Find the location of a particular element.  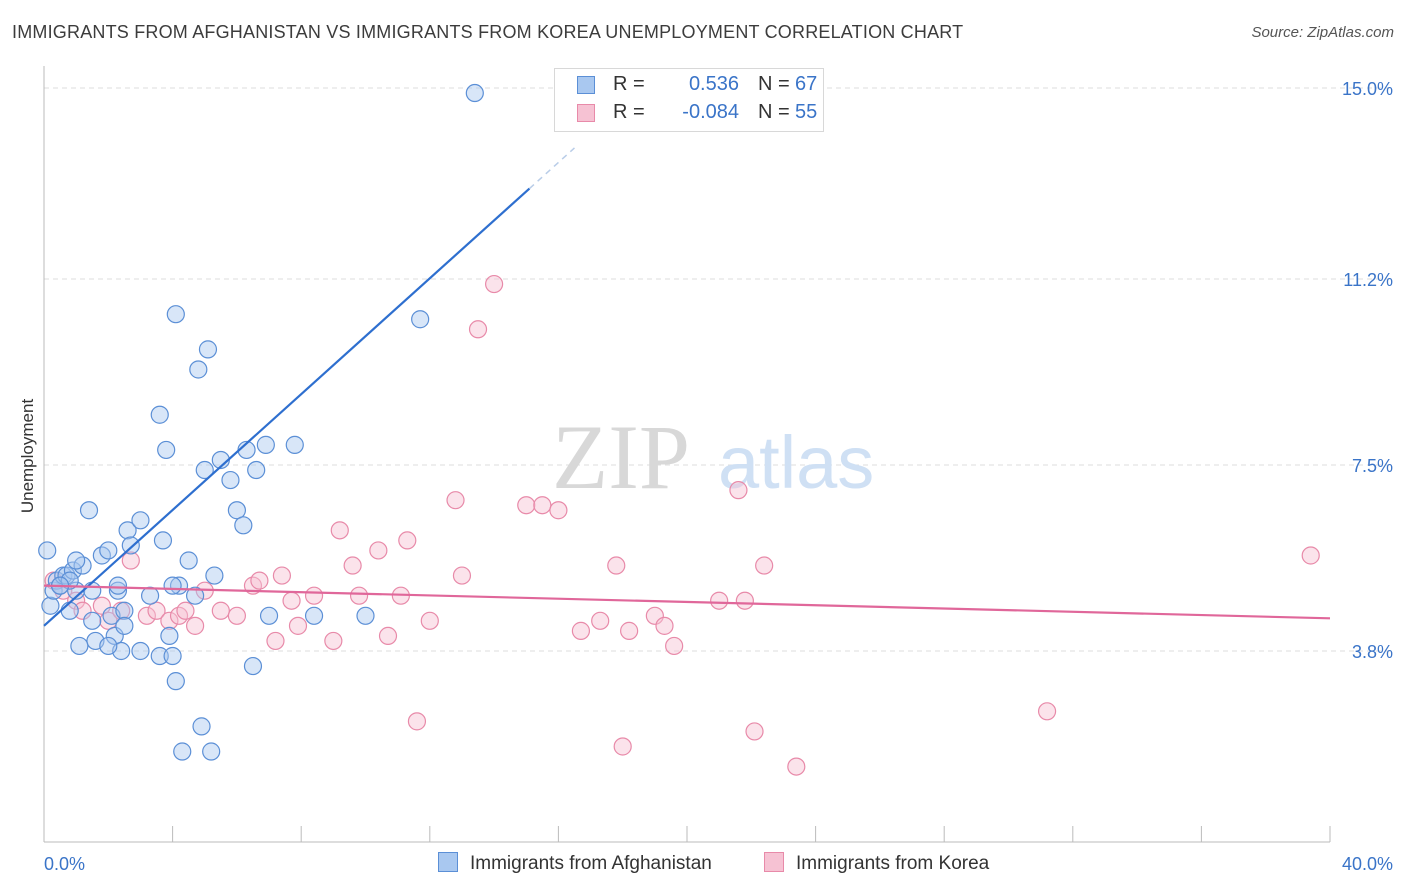

stats-legend: R = 0.536 N = 67 R = -0.084 N = 55 is located at coordinates (689, 100).